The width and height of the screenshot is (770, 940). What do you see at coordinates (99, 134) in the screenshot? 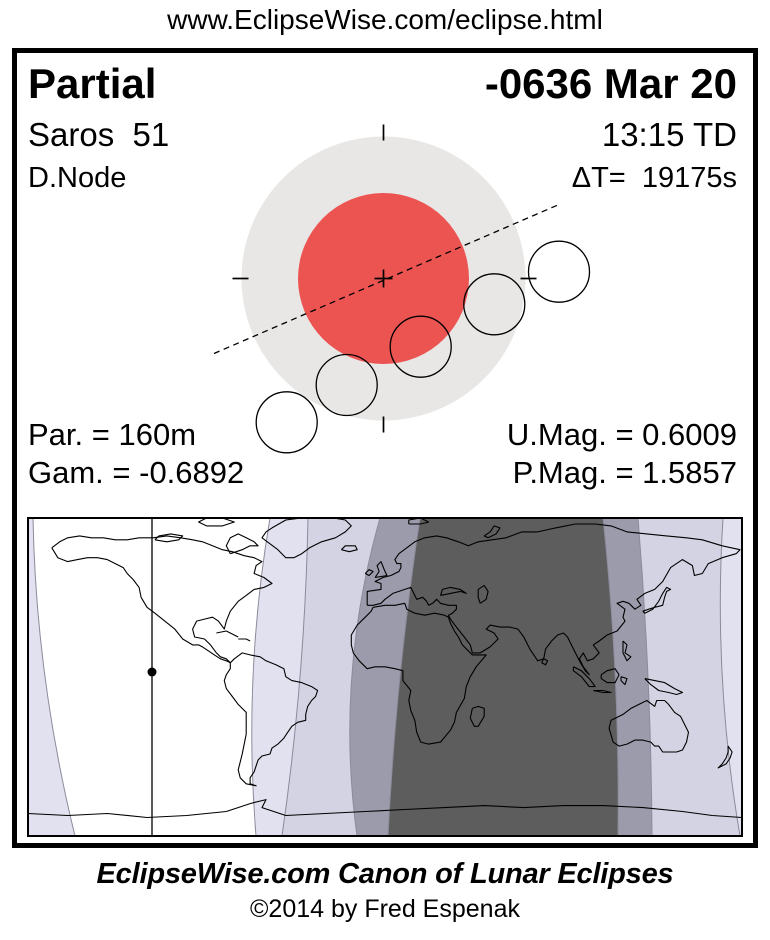
I see `saros-series-label: Saros 51` at bounding box center [99, 134].